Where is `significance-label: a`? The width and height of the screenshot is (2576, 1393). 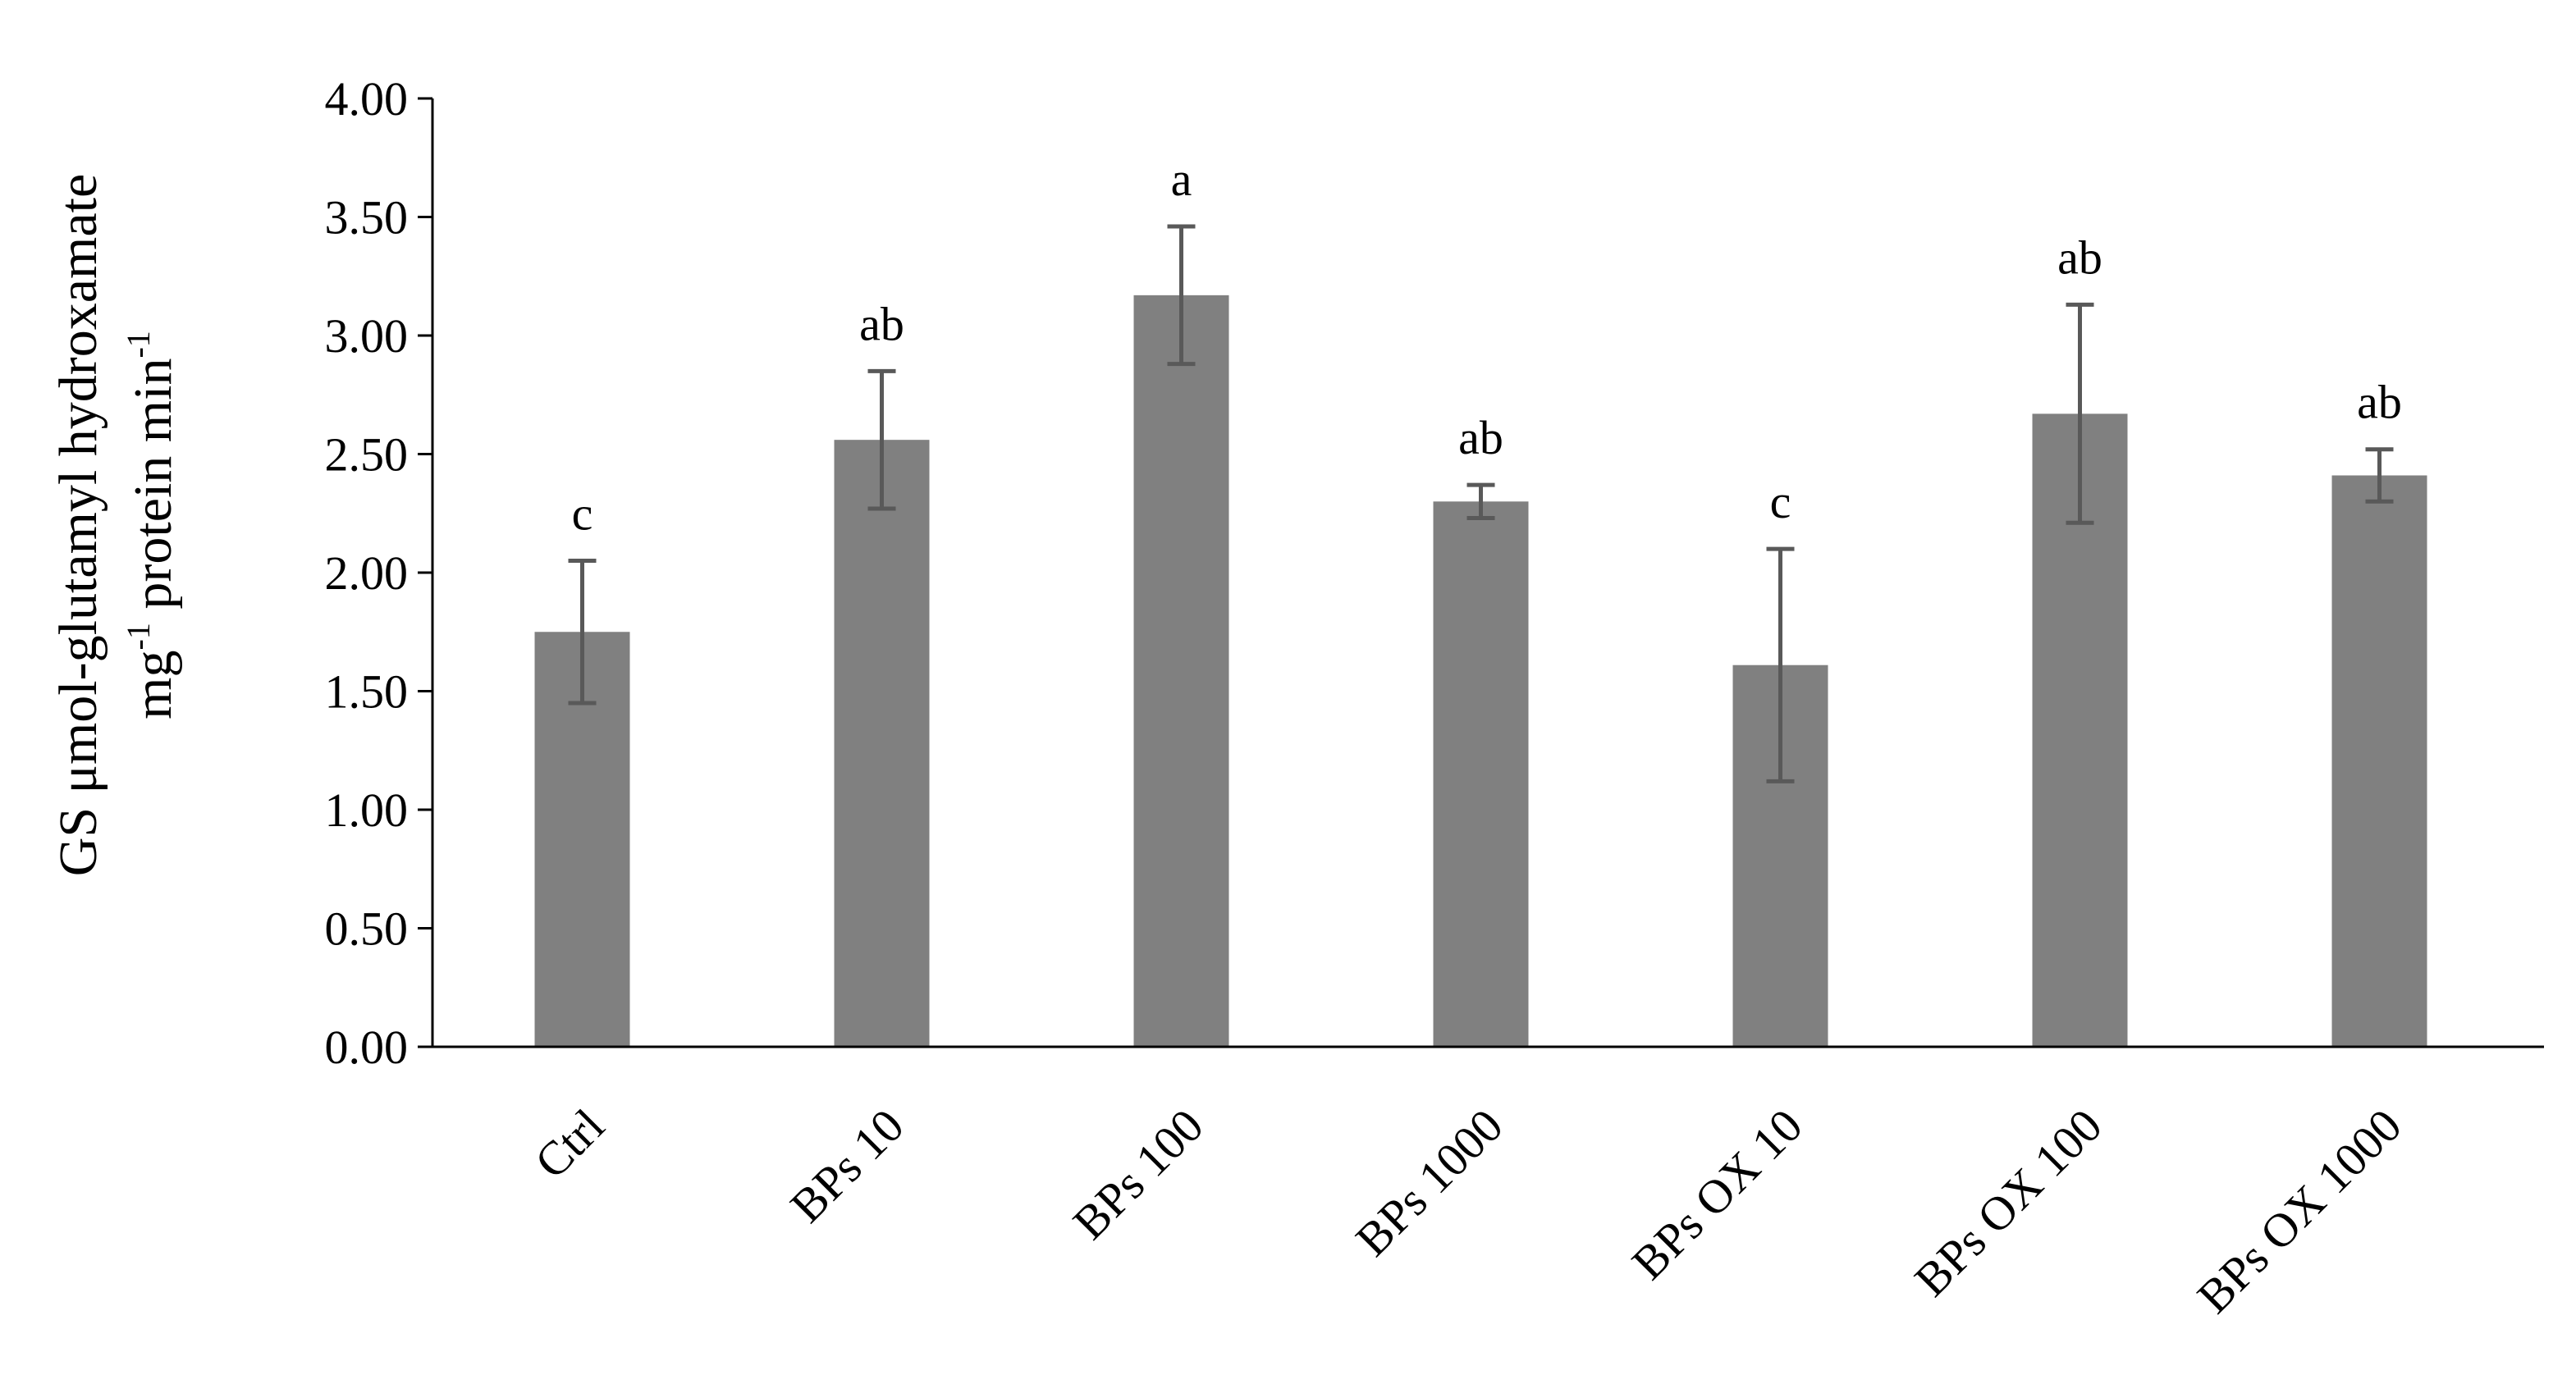 significance-label: a is located at coordinates (1181, 179).